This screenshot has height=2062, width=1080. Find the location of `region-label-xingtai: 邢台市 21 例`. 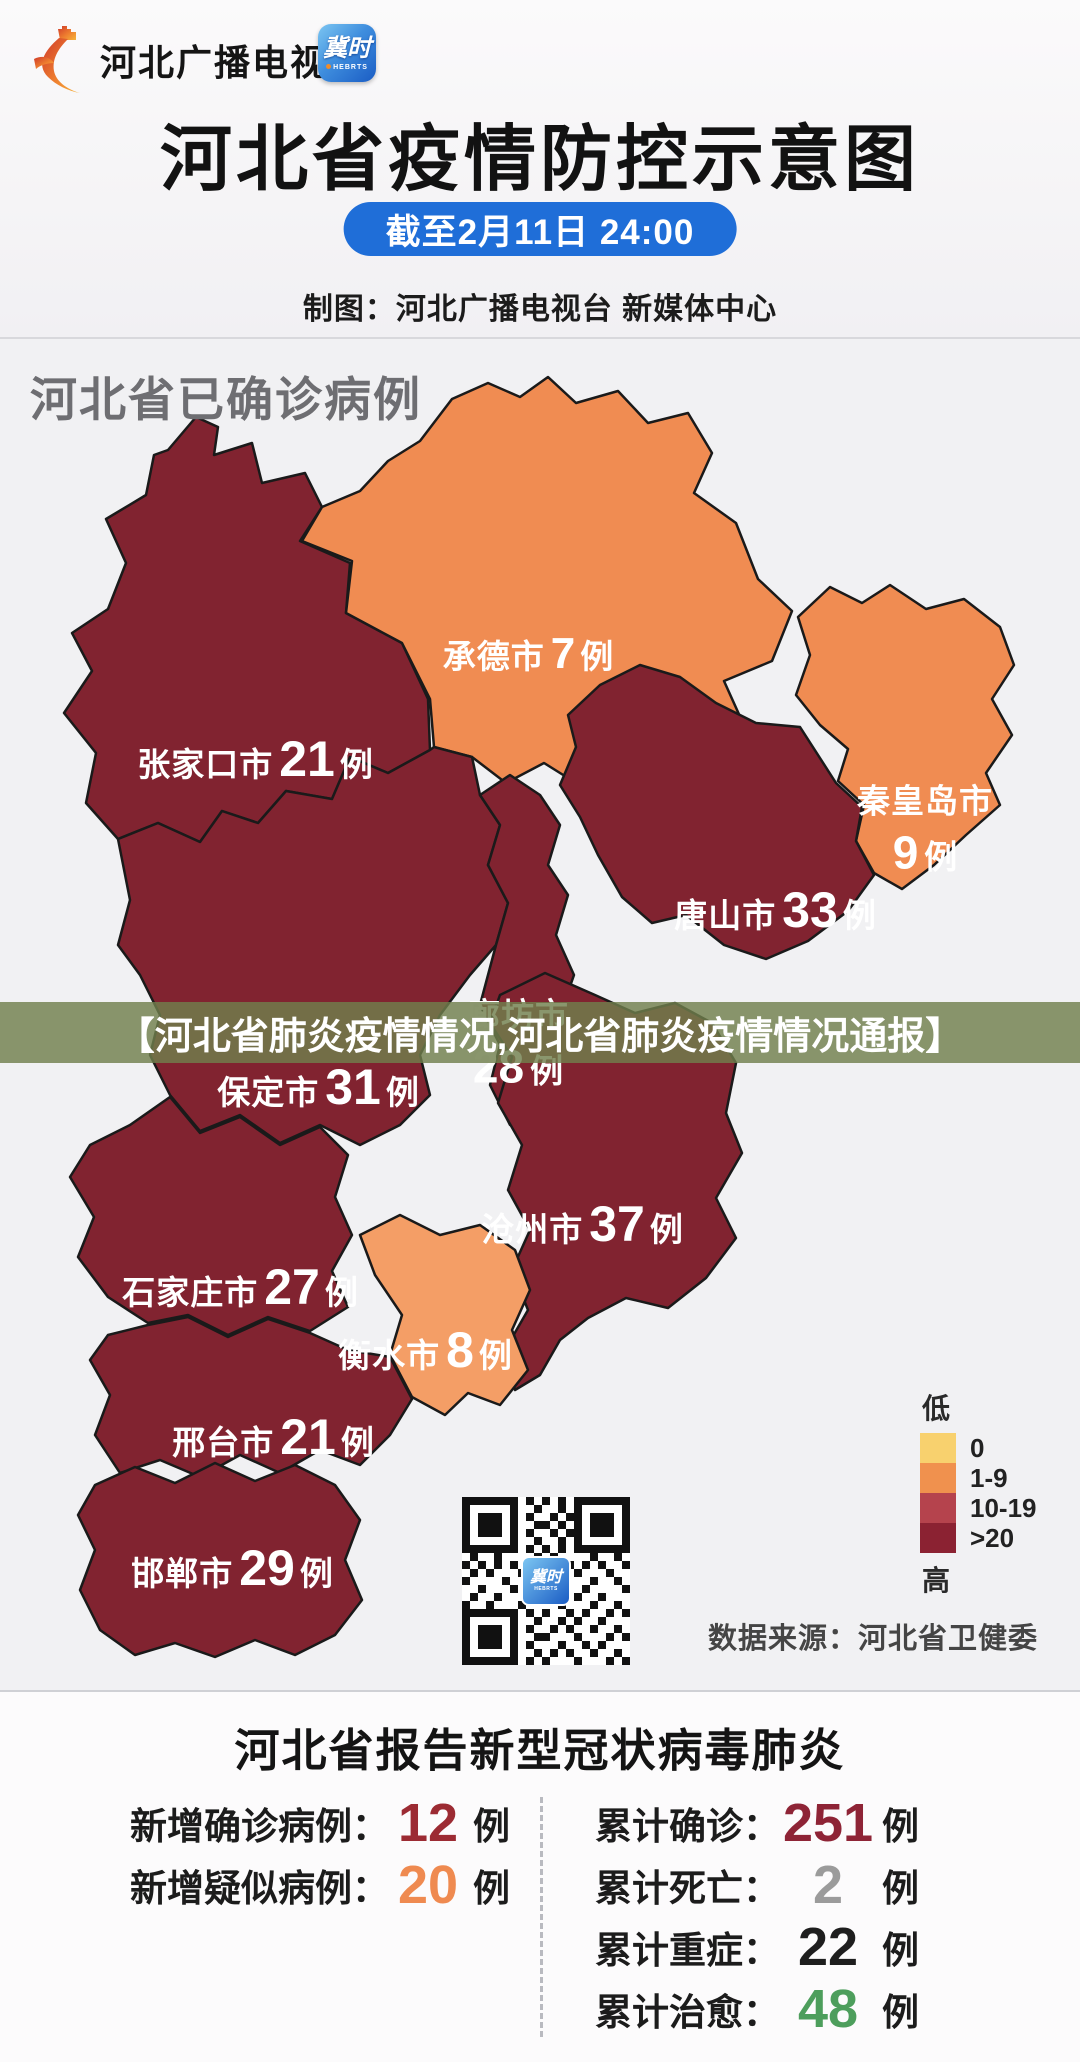

region-label-xingtai: 邢台市 21 例 is located at coordinates (273, 1437).